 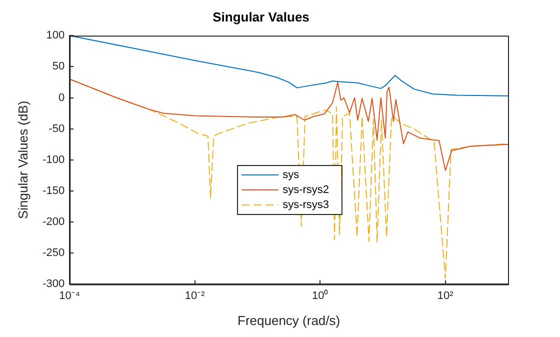 What do you see at coordinates (291, 174) in the screenshot?
I see `legend-label: sys` at bounding box center [291, 174].